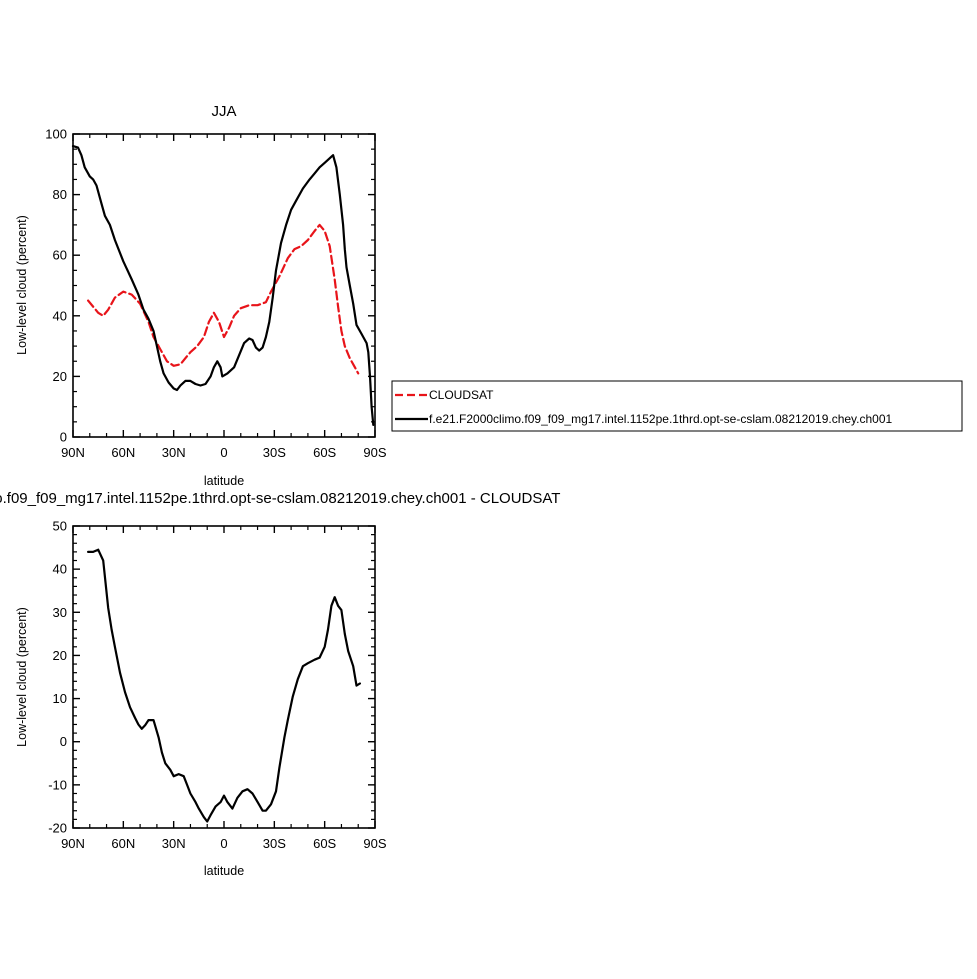 Image resolution: width=977 pixels, height=979 pixels. What do you see at coordinates (174, 452) in the screenshot?
I see `top-x-tick-label: 30N` at bounding box center [174, 452].